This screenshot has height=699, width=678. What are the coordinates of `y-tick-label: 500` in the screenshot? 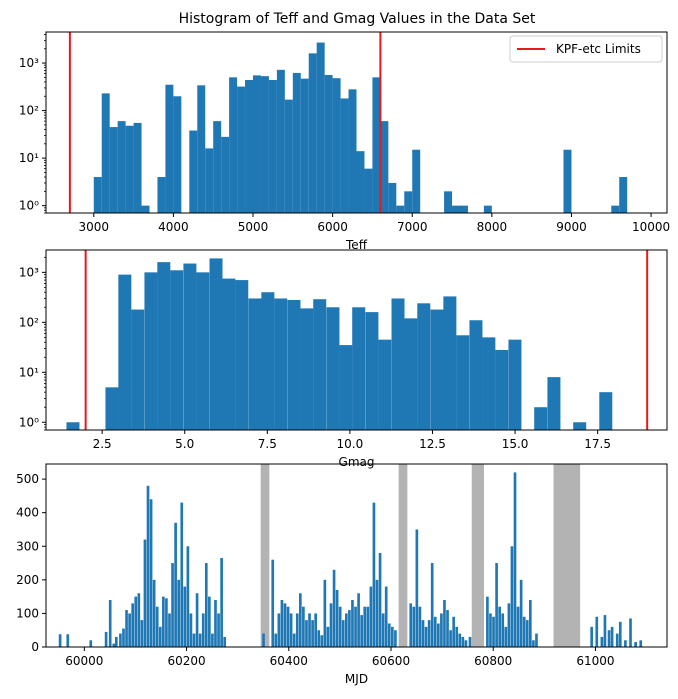 It's located at (27, 479).